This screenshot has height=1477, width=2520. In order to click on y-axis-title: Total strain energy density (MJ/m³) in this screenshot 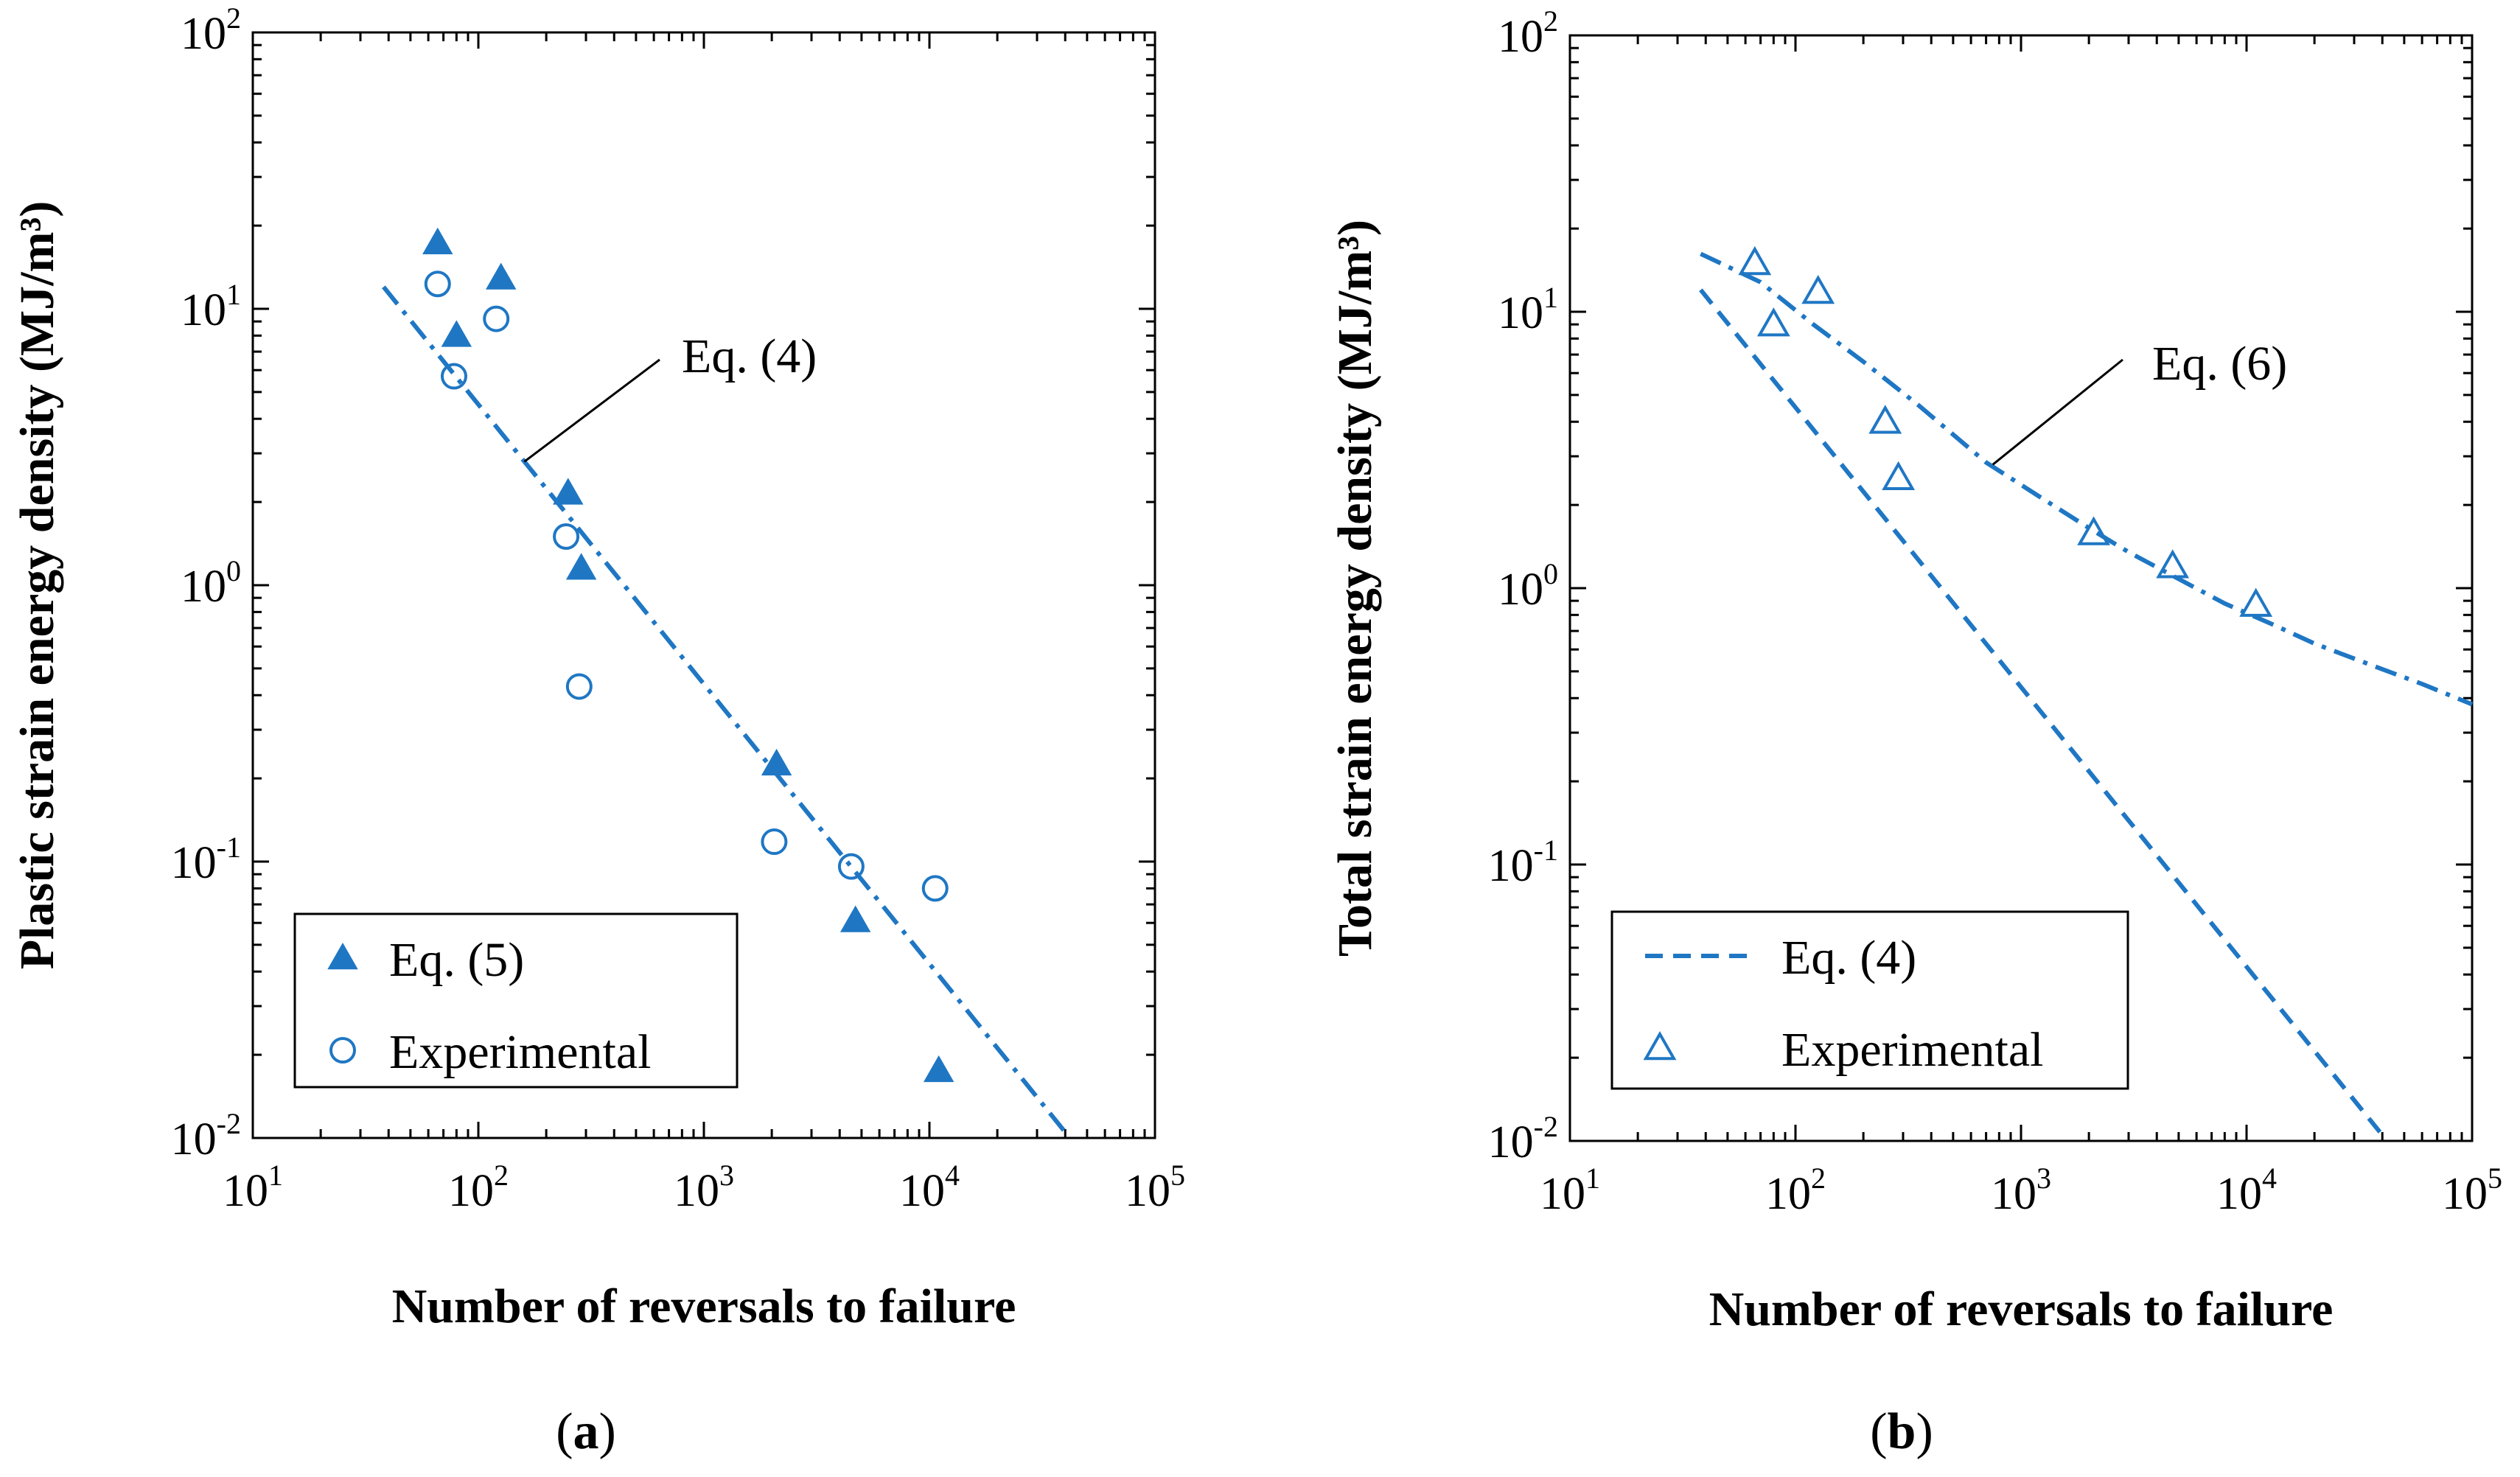, I will do `click(1355, 588)`.